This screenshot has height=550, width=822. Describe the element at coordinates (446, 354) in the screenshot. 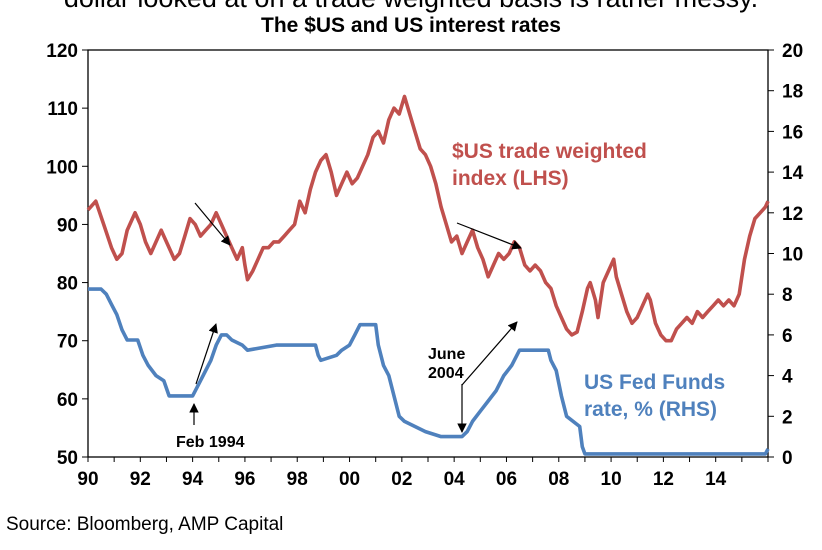

I see `annotation-line: June` at that location.